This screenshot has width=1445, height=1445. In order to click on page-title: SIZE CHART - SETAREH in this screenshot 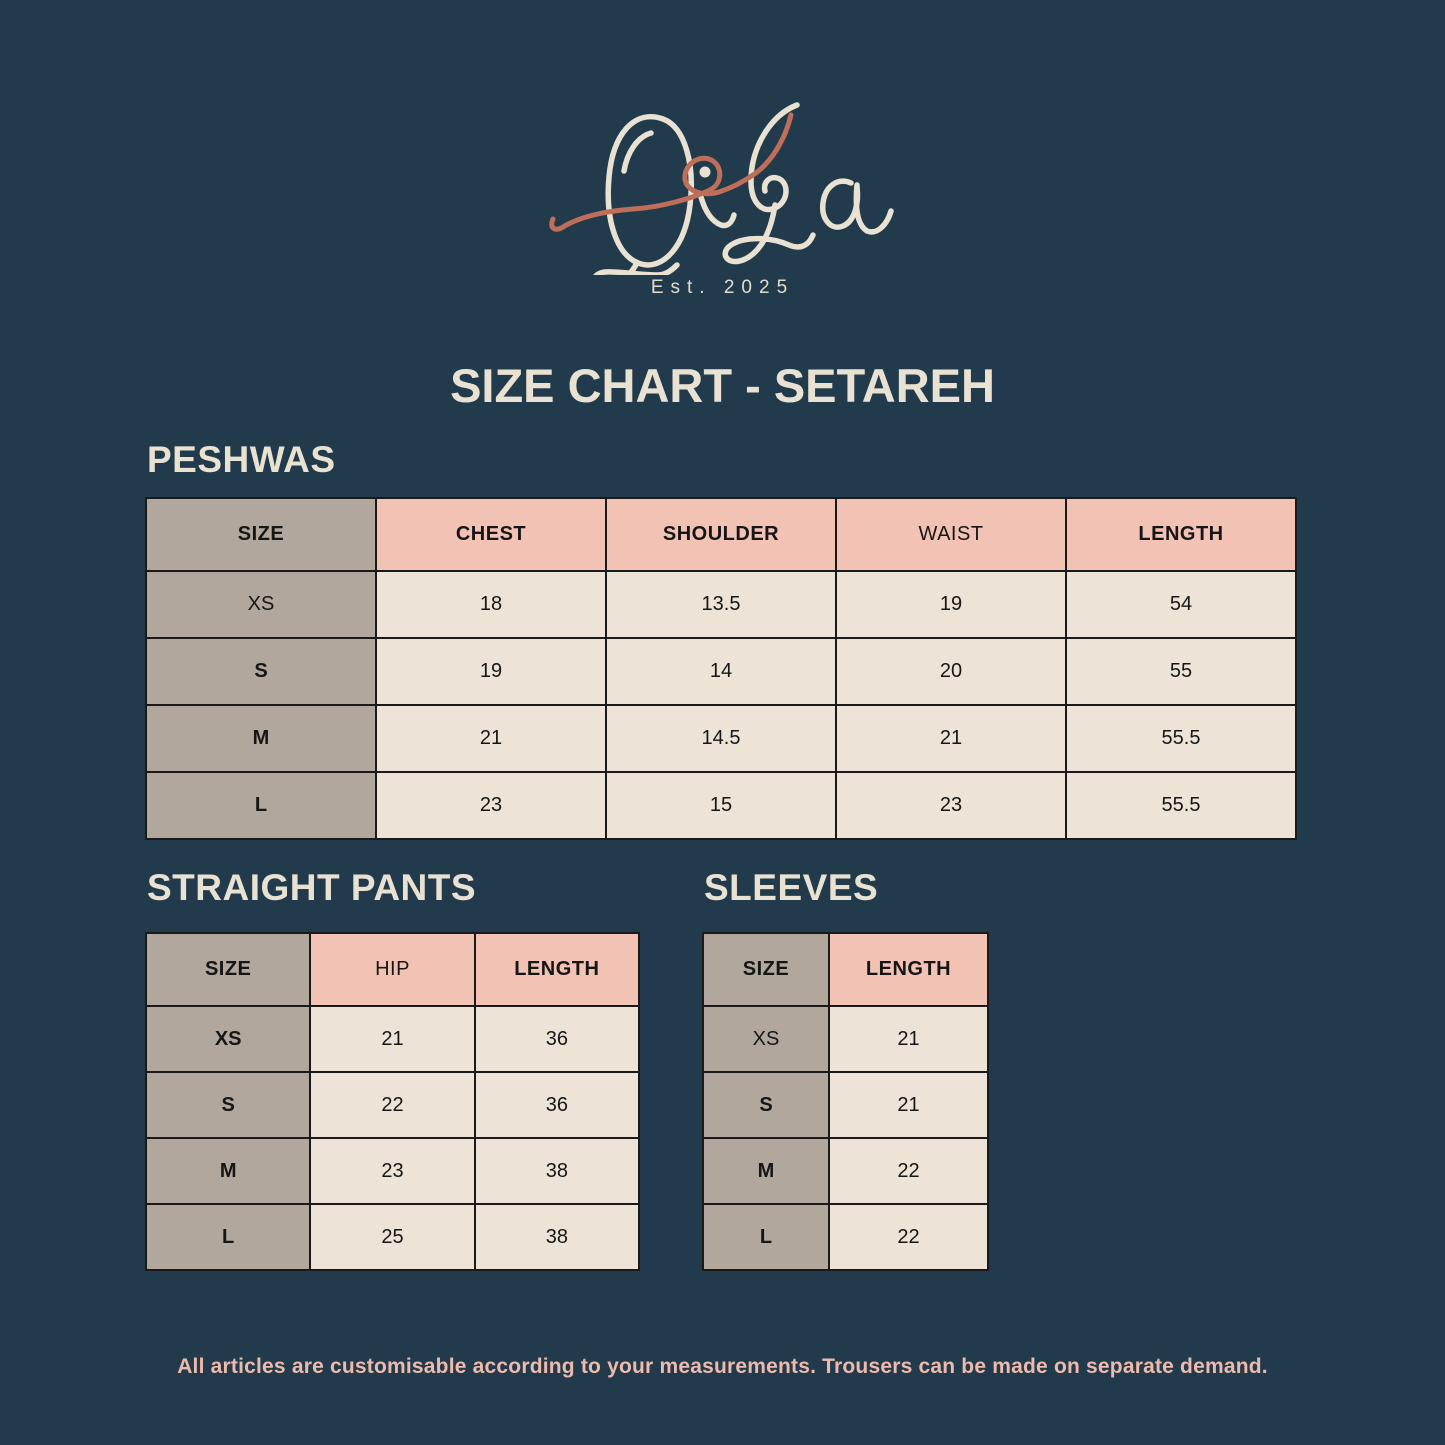, I will do `click(722, 385)`.